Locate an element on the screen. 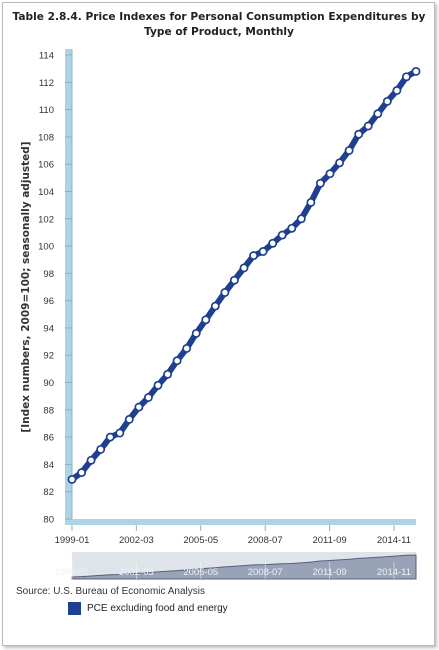  y-tick-label: 98 is located at coordinates (48, 274).